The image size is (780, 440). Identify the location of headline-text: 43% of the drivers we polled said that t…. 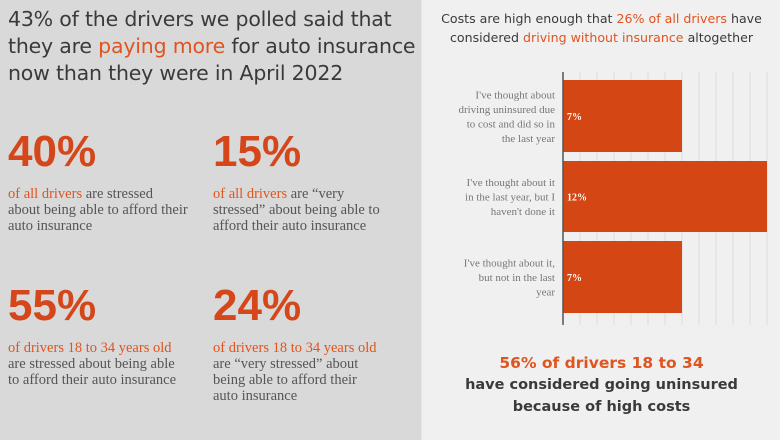
(200, 32).